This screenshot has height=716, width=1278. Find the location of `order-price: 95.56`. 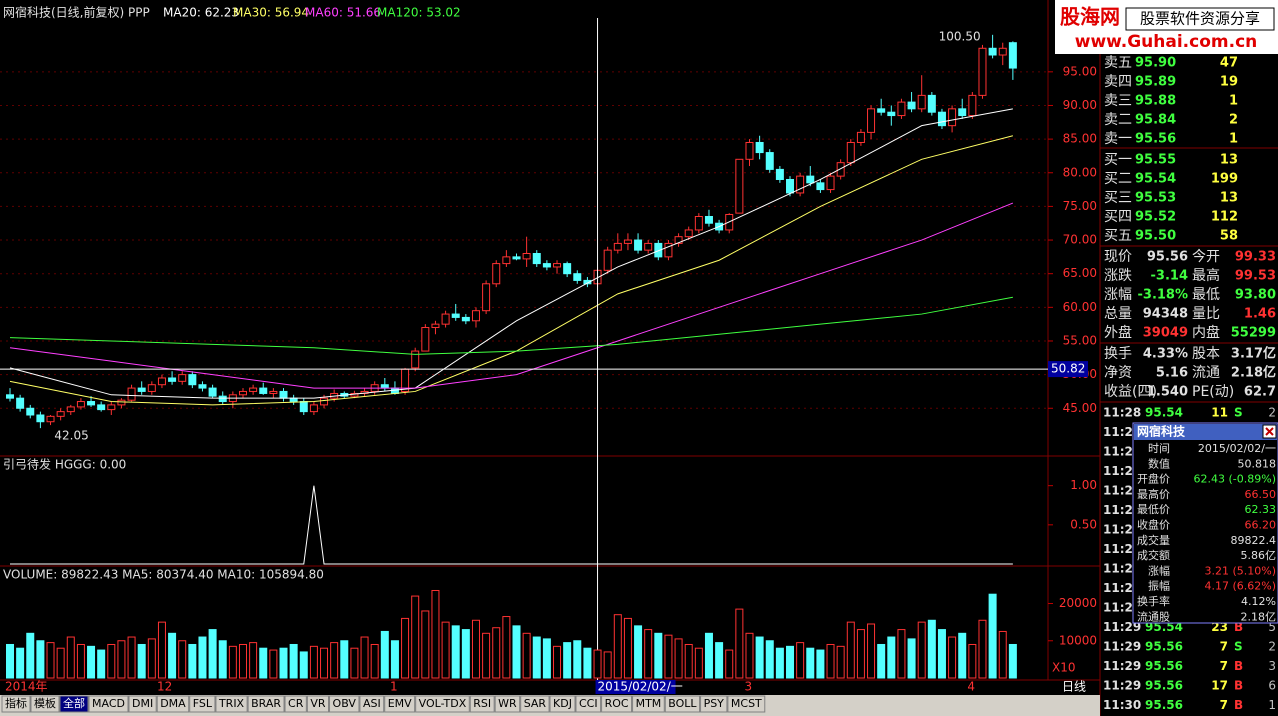

order-price: 95.56 is located at coordinates (1155, 139).